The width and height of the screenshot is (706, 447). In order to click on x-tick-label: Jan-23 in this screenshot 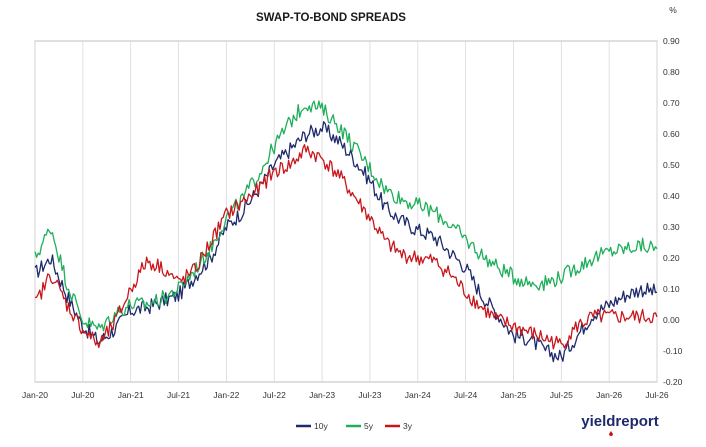, I will do `click(322, 395)`.